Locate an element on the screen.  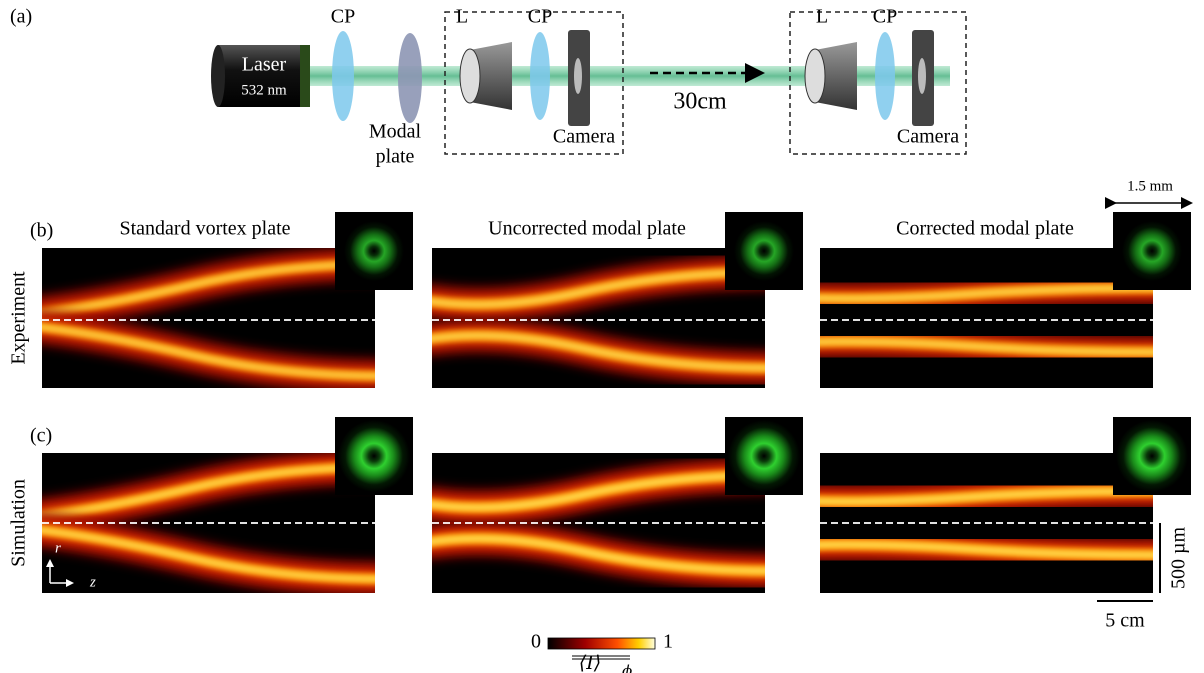
modal-plate is located at coordinates (410, 78).